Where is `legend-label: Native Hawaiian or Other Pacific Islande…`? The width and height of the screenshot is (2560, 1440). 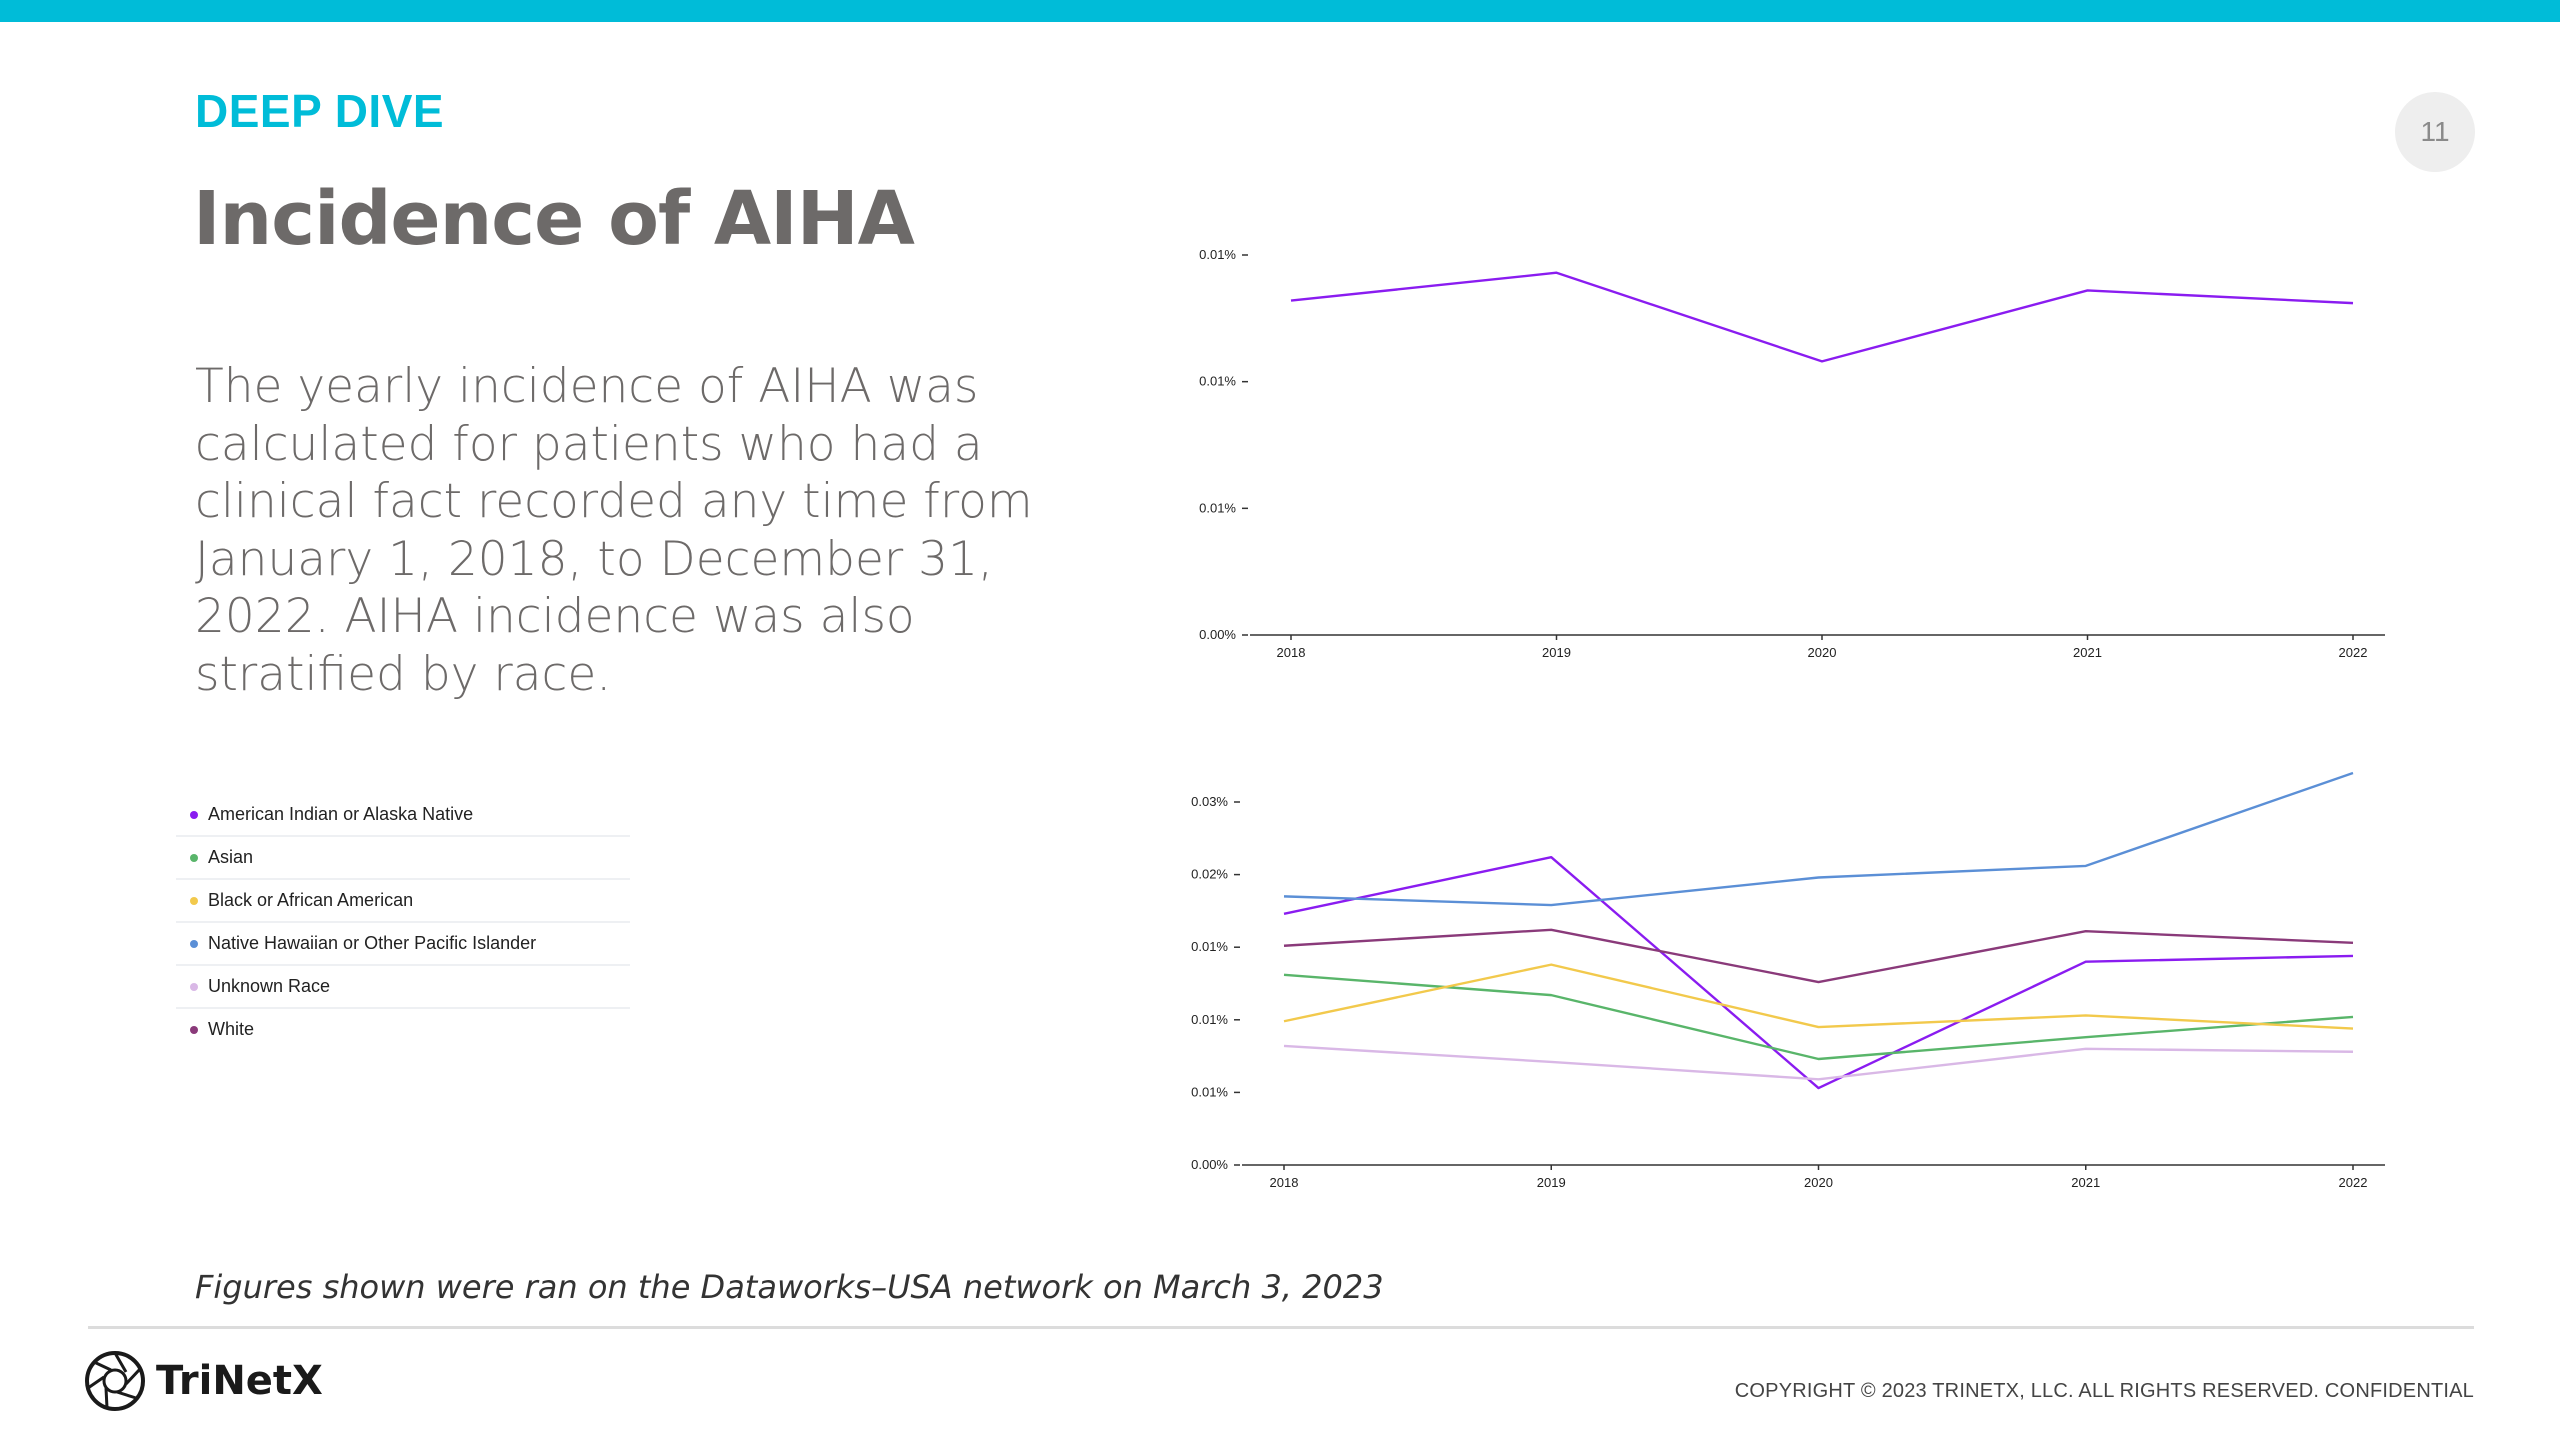
legend-label: Native Hawaiian or Other Pacific Islande… is located at coordinates (372, 943).